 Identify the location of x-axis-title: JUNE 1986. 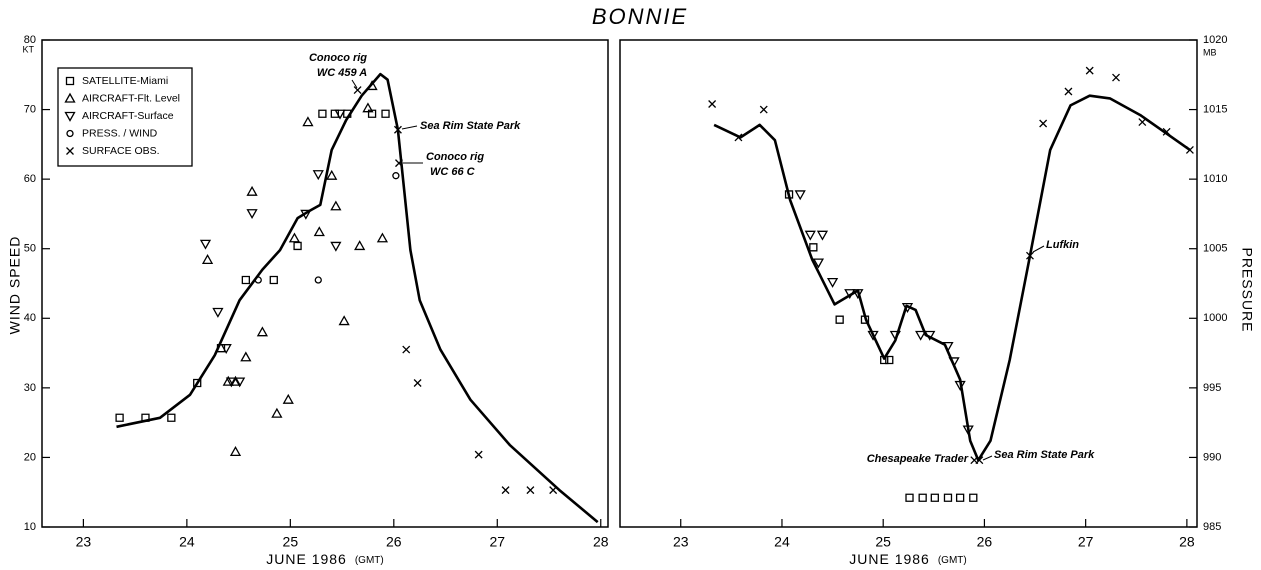
(306, 559).